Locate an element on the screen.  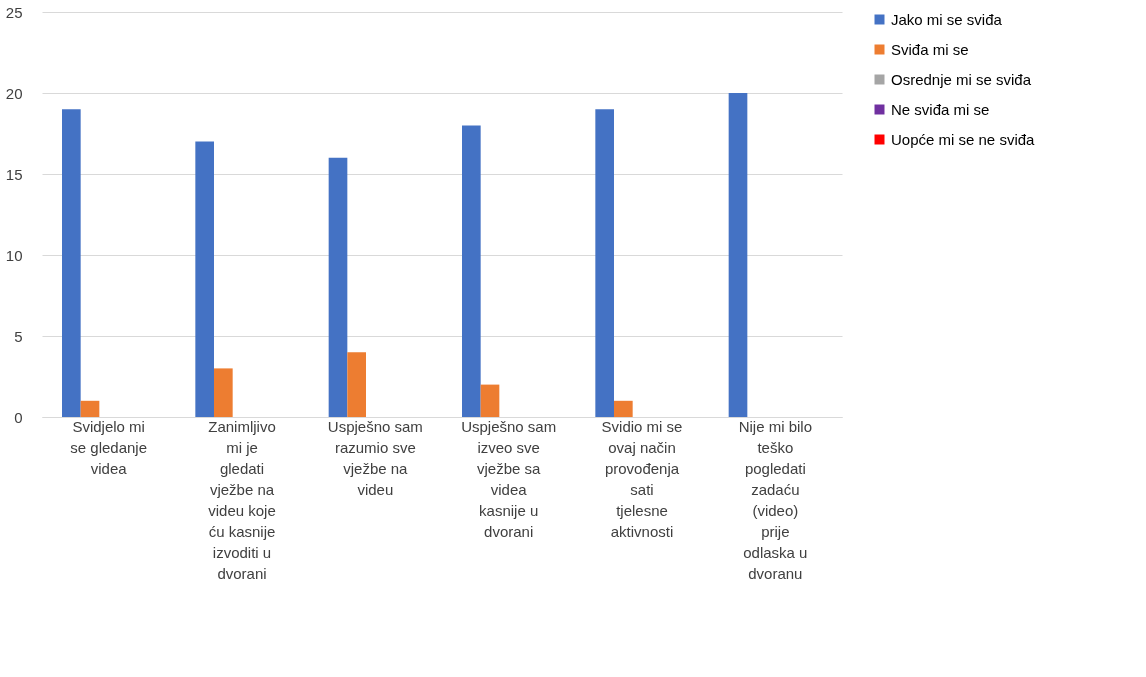
y-tick-label: 0 is located at coordinates (18, 417).